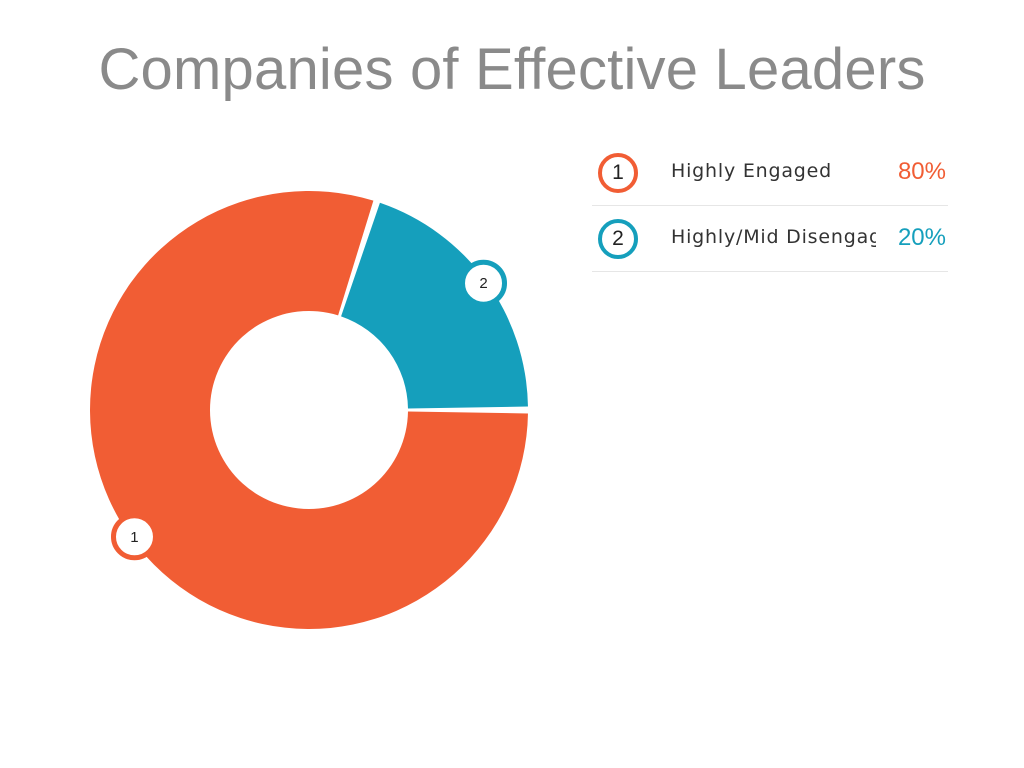 The height and width of the screenshot is (768, 1024). Describe the element at coordinates (512, 69) in the screenshot. I see `chart-title: Companies of Effective Leaders` at that location.